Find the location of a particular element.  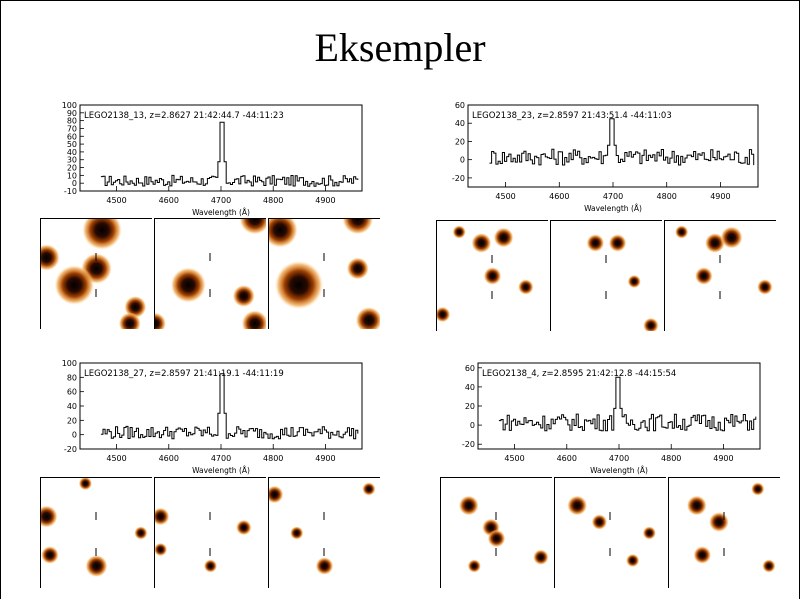

x-axis-label: Wavelength (Å) is located at coordinates (619, 470).